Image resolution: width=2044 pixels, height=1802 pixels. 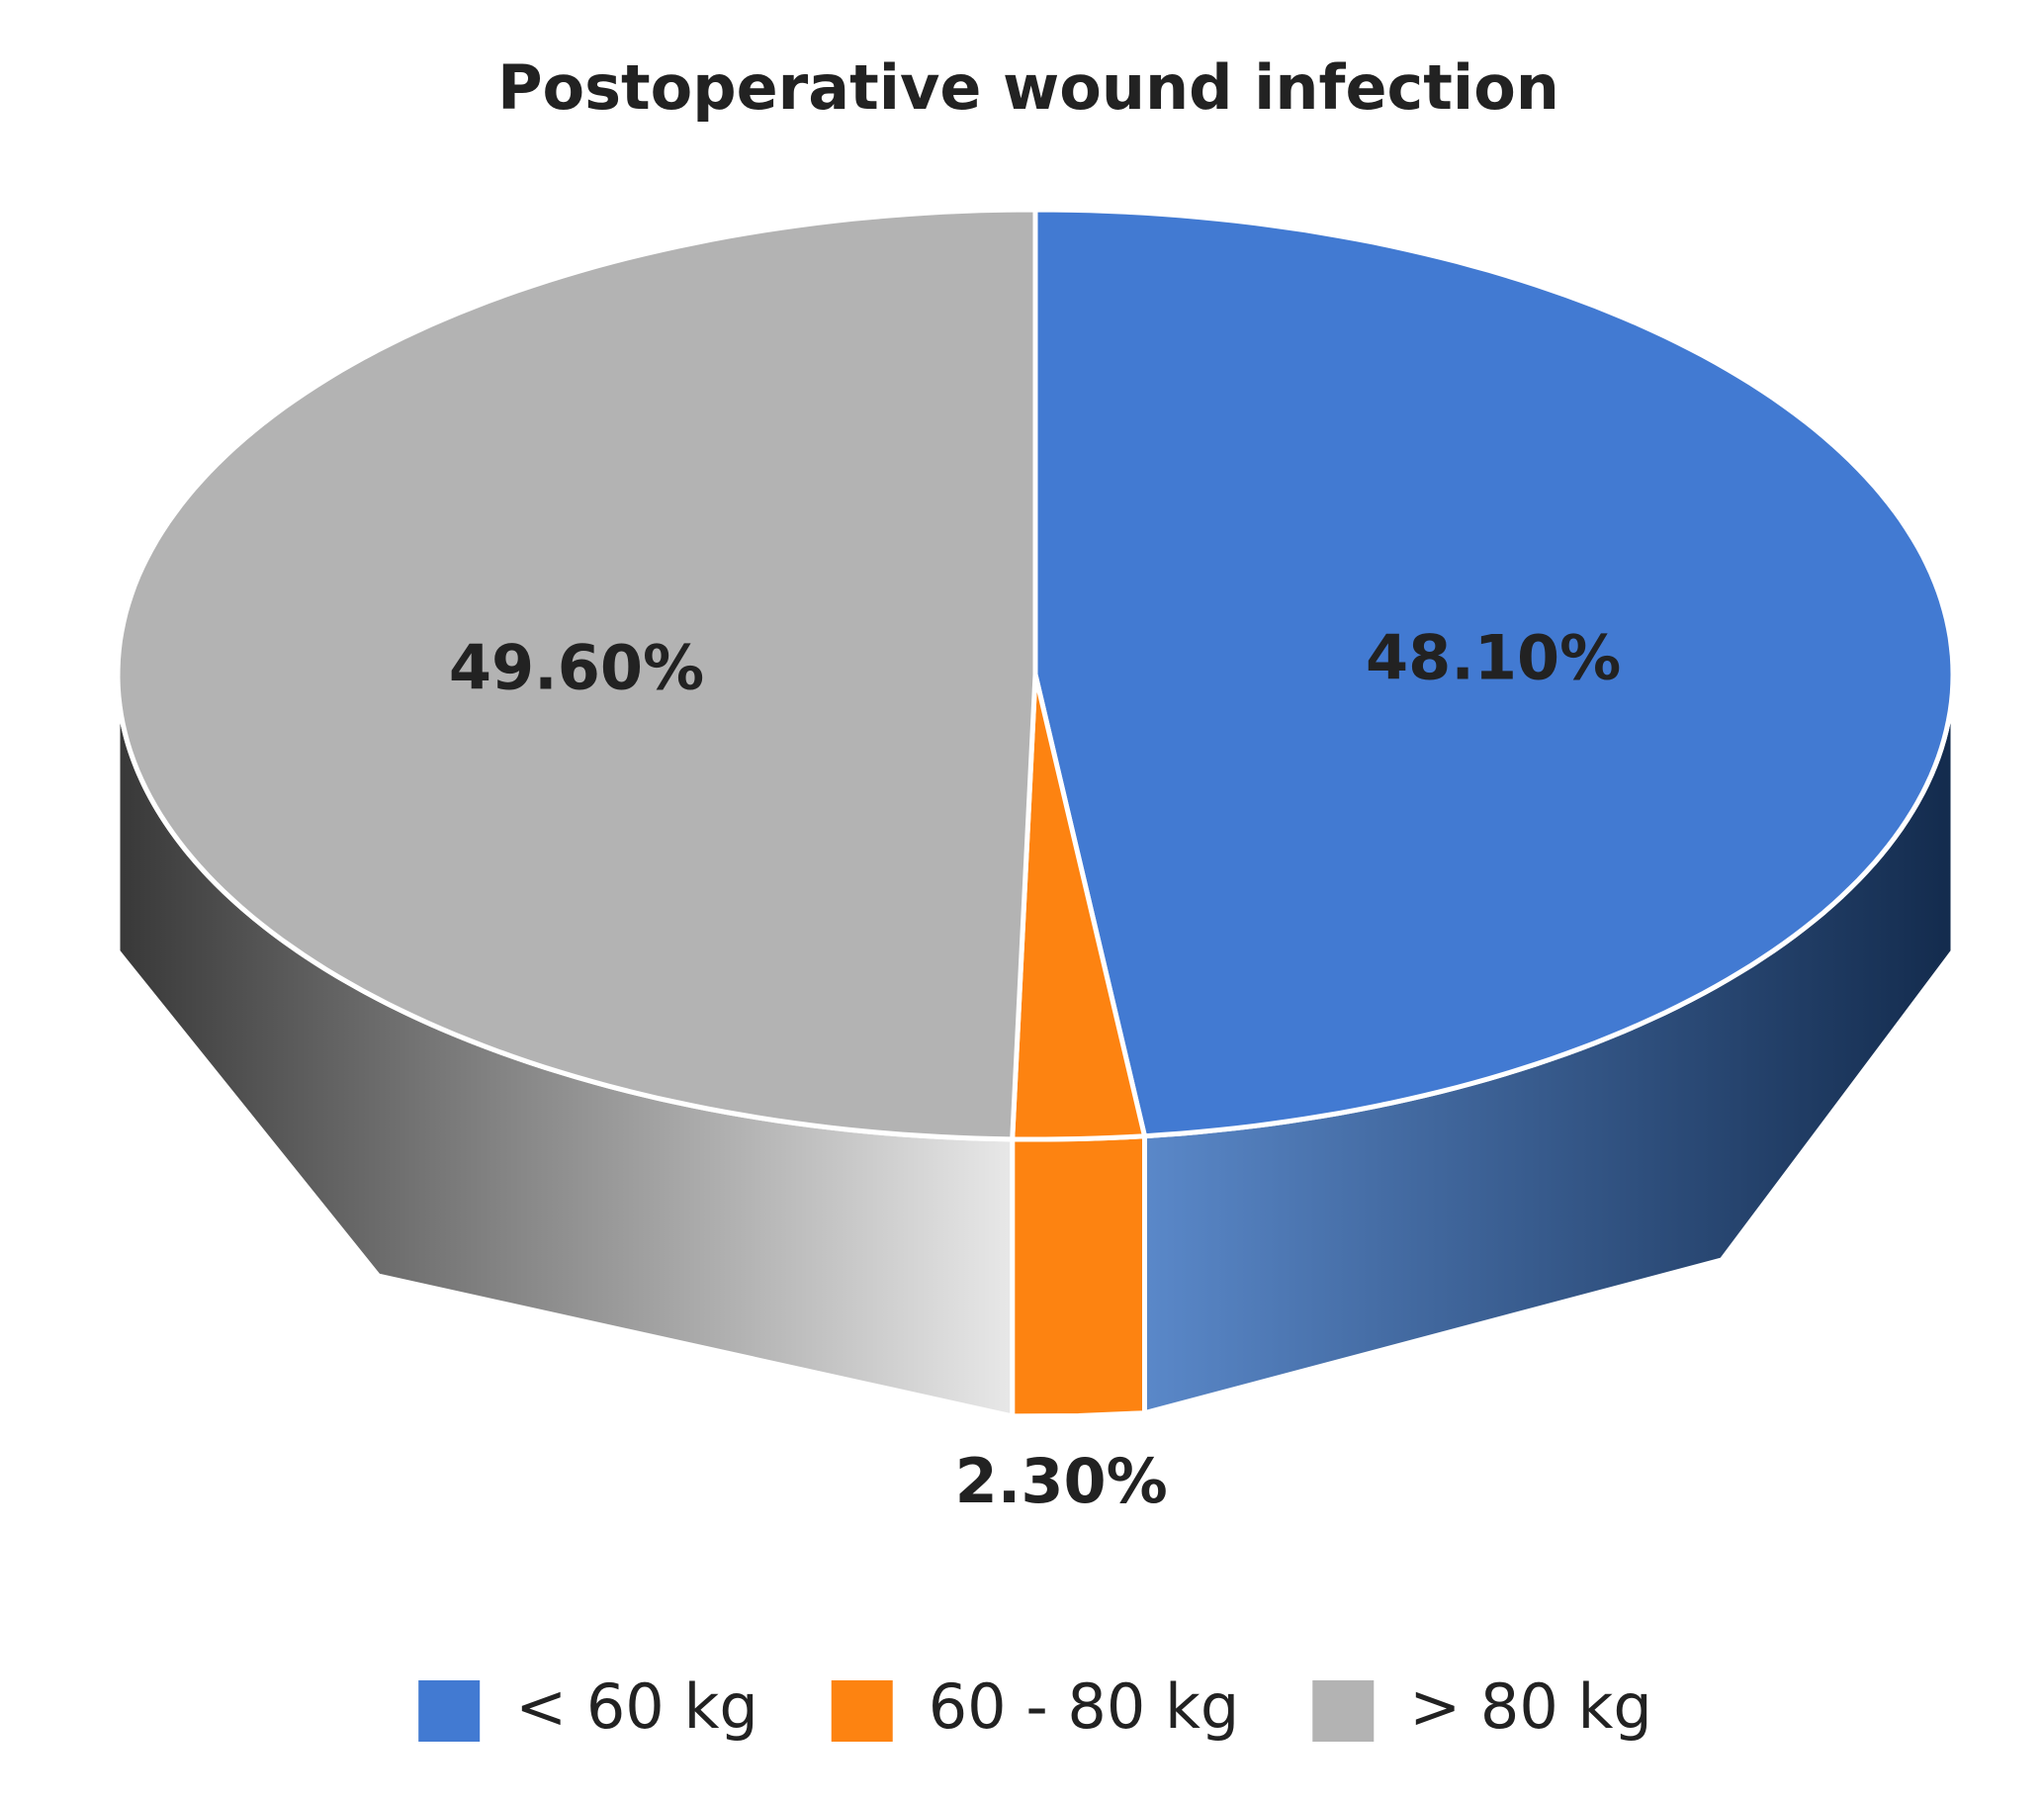 I want to click on value-label: 48.10%, so click(x=1493, y=657).